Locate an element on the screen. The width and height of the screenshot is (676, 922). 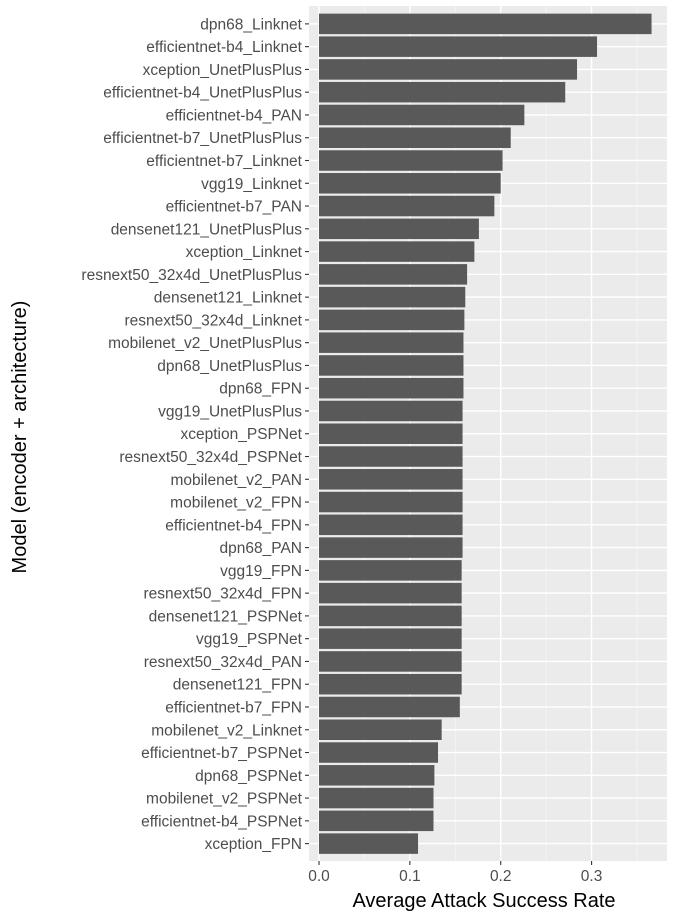
x-tick-label: 0.1 is located at coordinates (410, 876).